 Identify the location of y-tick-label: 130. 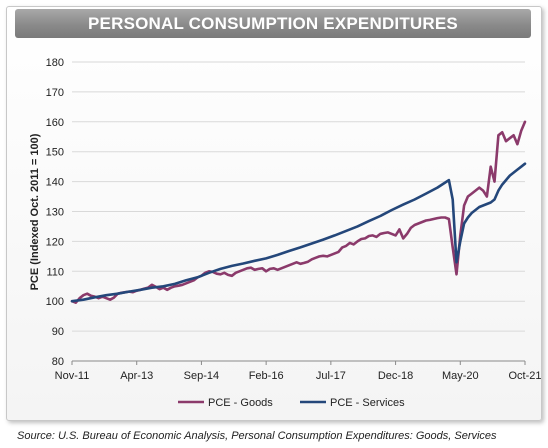
(55, 213).